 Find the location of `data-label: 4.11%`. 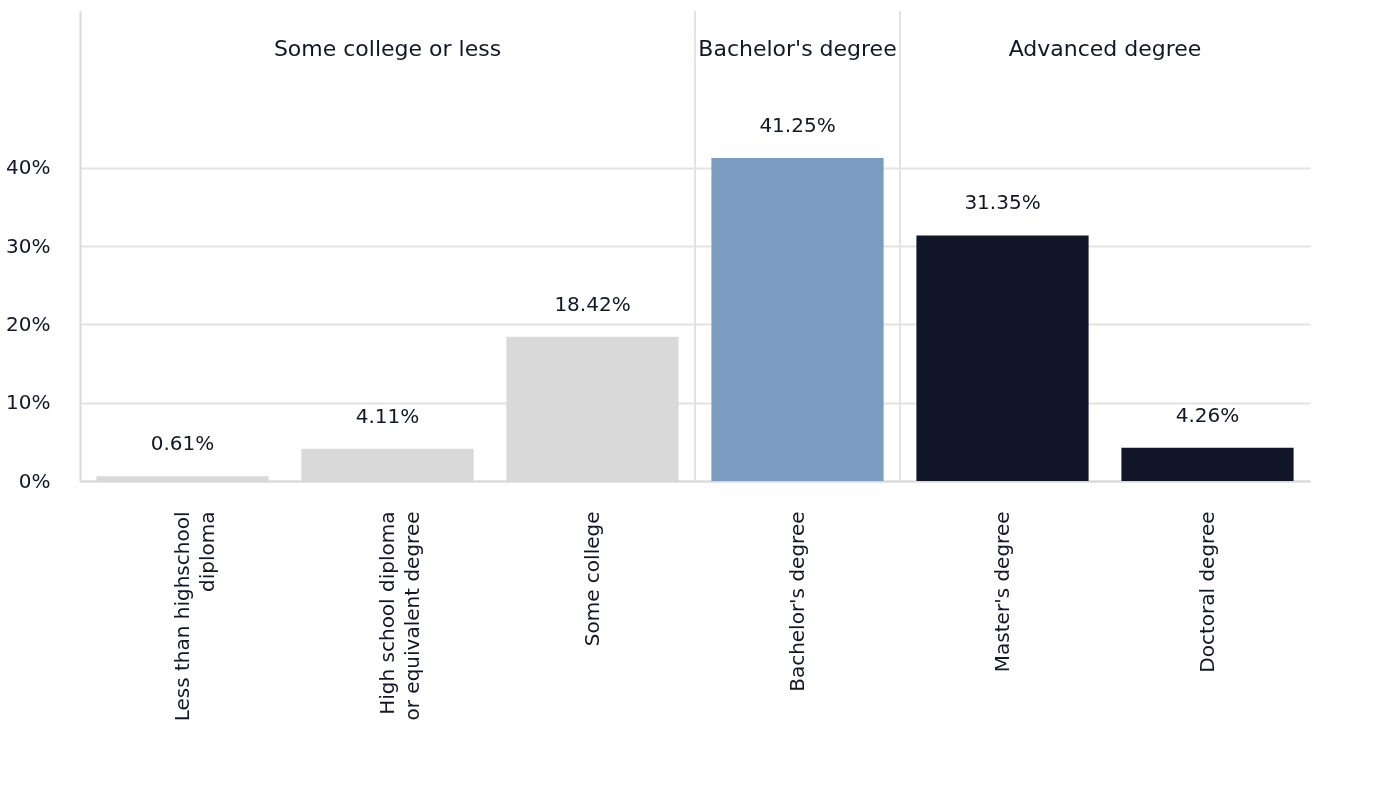

data-label: 4.11% is located at coordinates (387, 415).